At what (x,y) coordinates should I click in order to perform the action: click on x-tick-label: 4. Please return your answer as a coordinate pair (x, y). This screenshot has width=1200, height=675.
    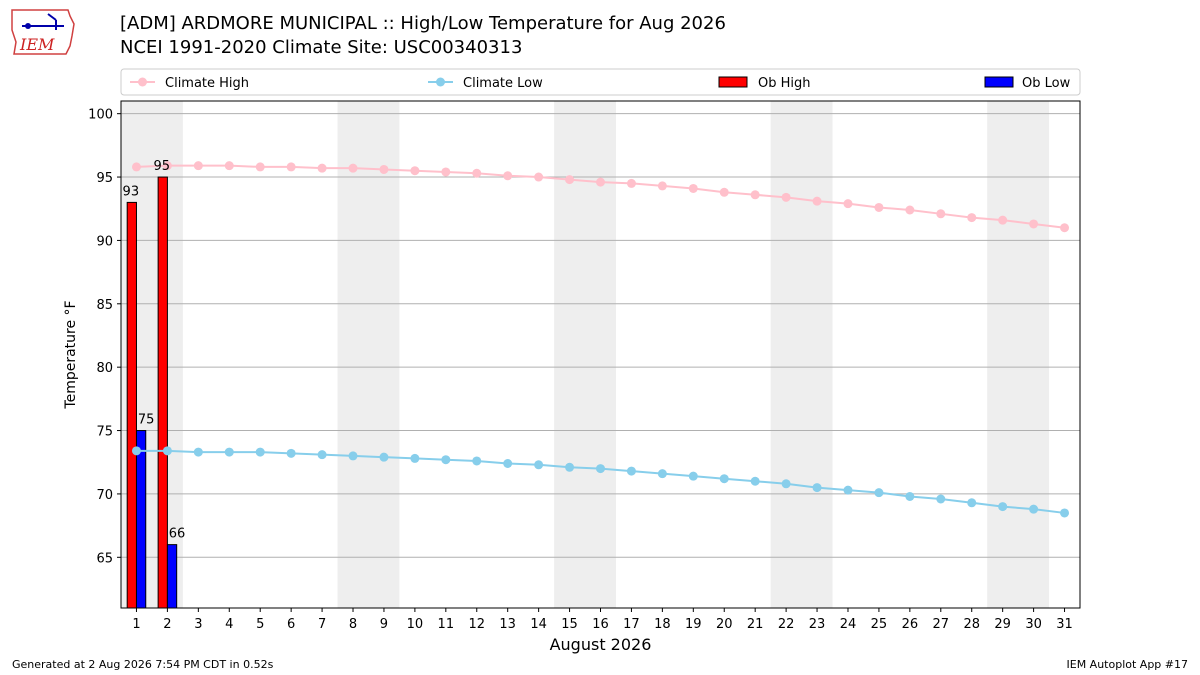
    Looking at the image, I should click on (229, 624).